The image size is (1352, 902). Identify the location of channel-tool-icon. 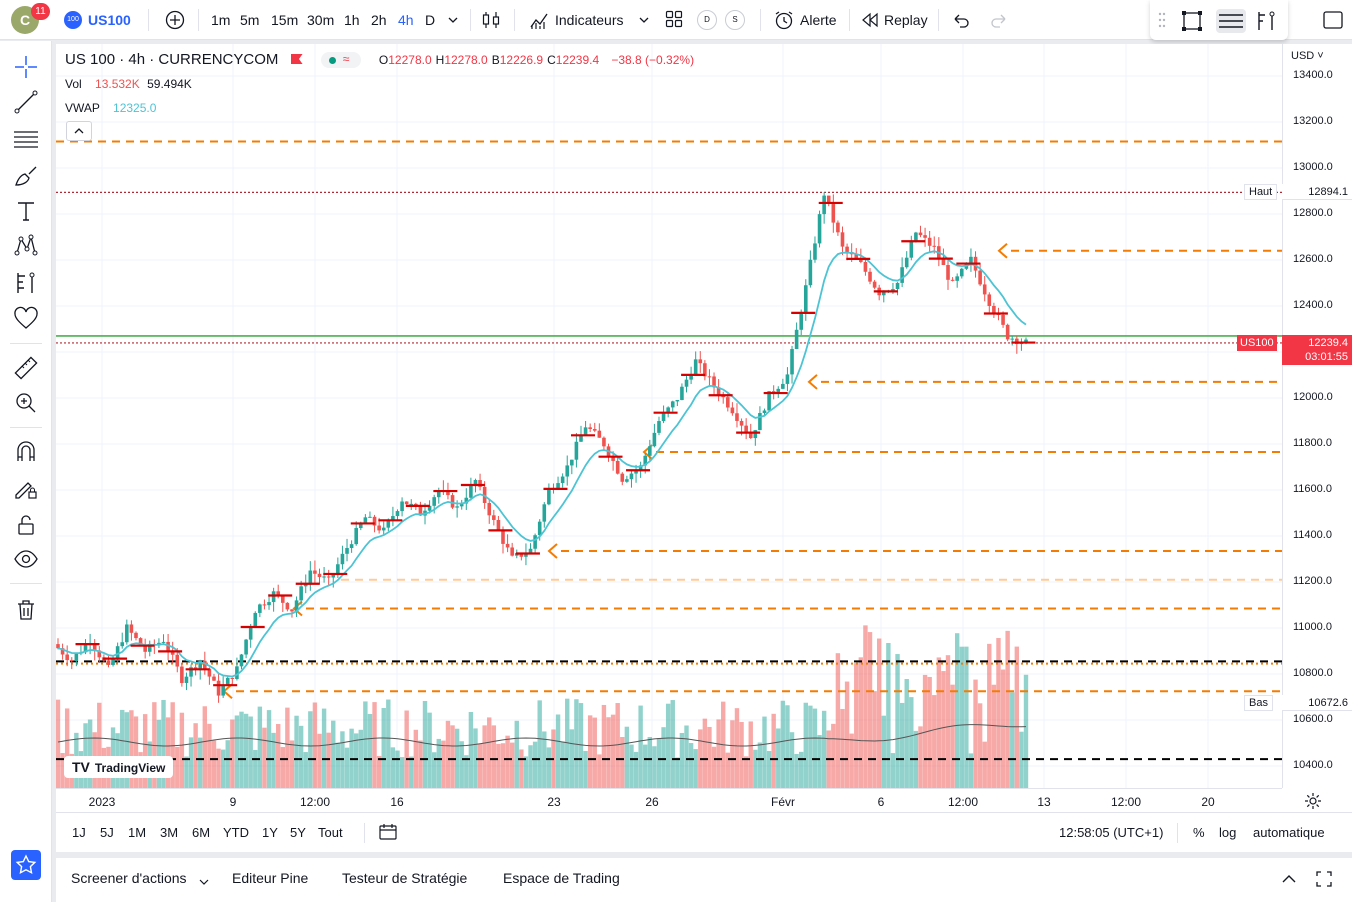
(26, 139).